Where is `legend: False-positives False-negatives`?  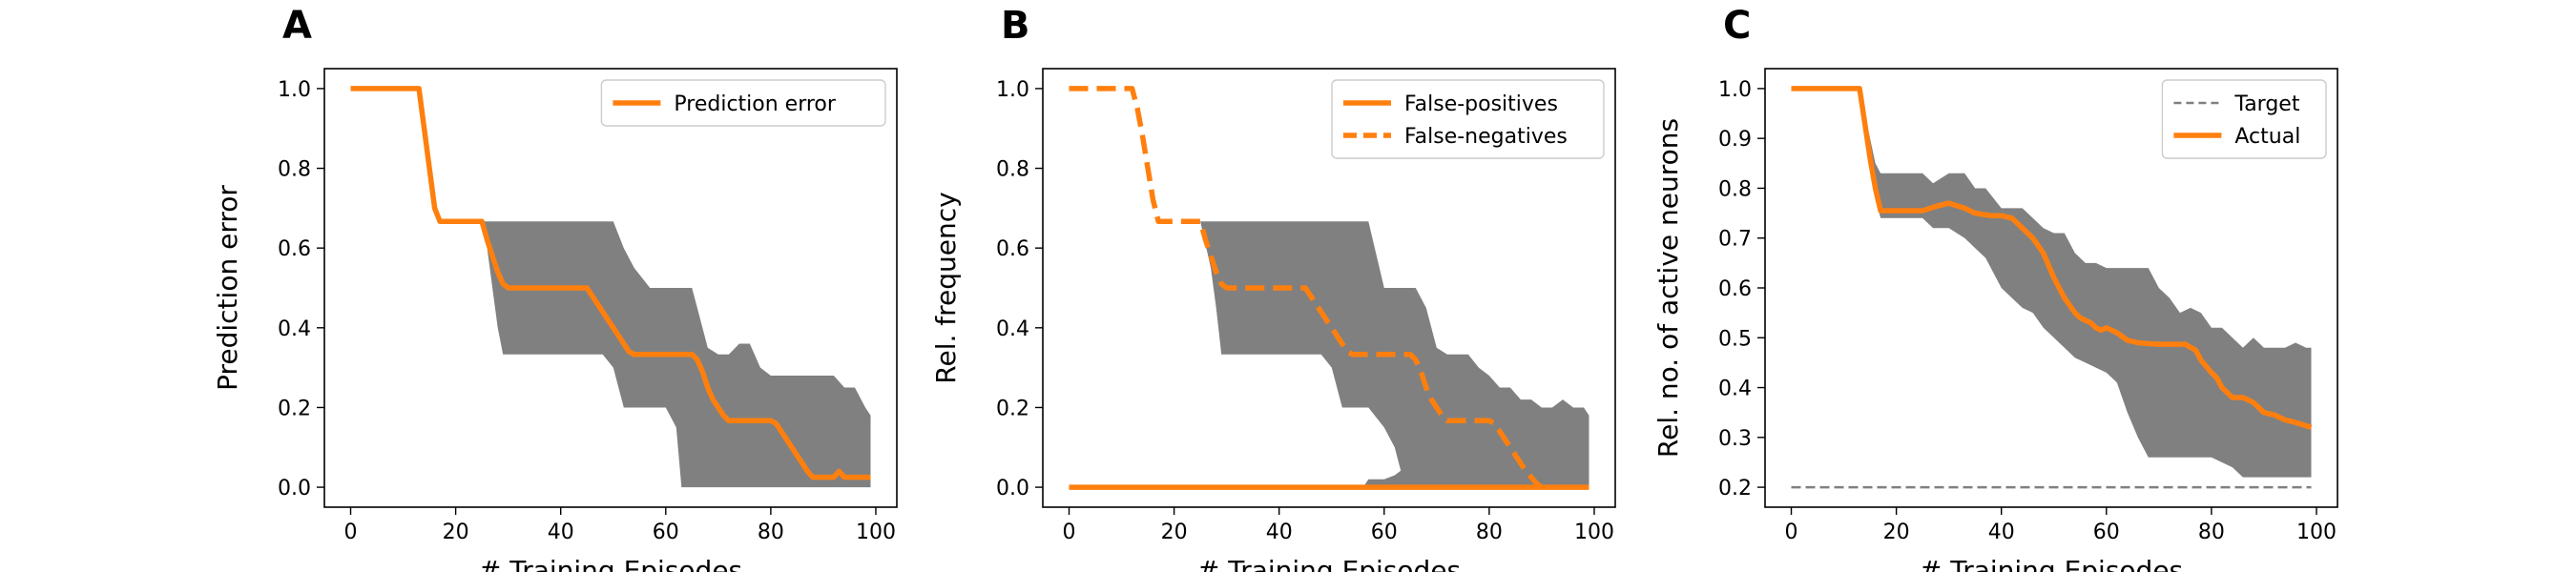 legend: False-positives False-negatives is located at coordinates (1468, 119).